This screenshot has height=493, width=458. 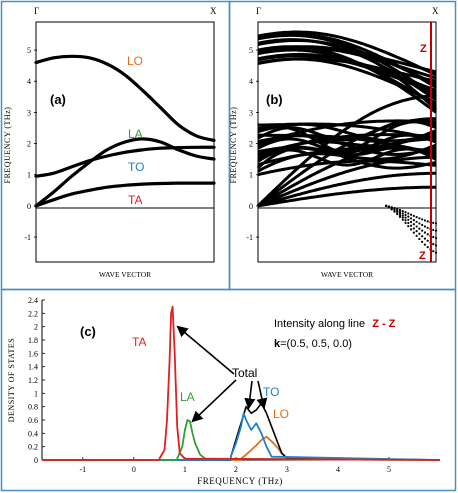 What do you see at coordinates (435, 11) in the screenshot?
I see `panel-b-x-label-top: X` at bounding box center [435, 11].